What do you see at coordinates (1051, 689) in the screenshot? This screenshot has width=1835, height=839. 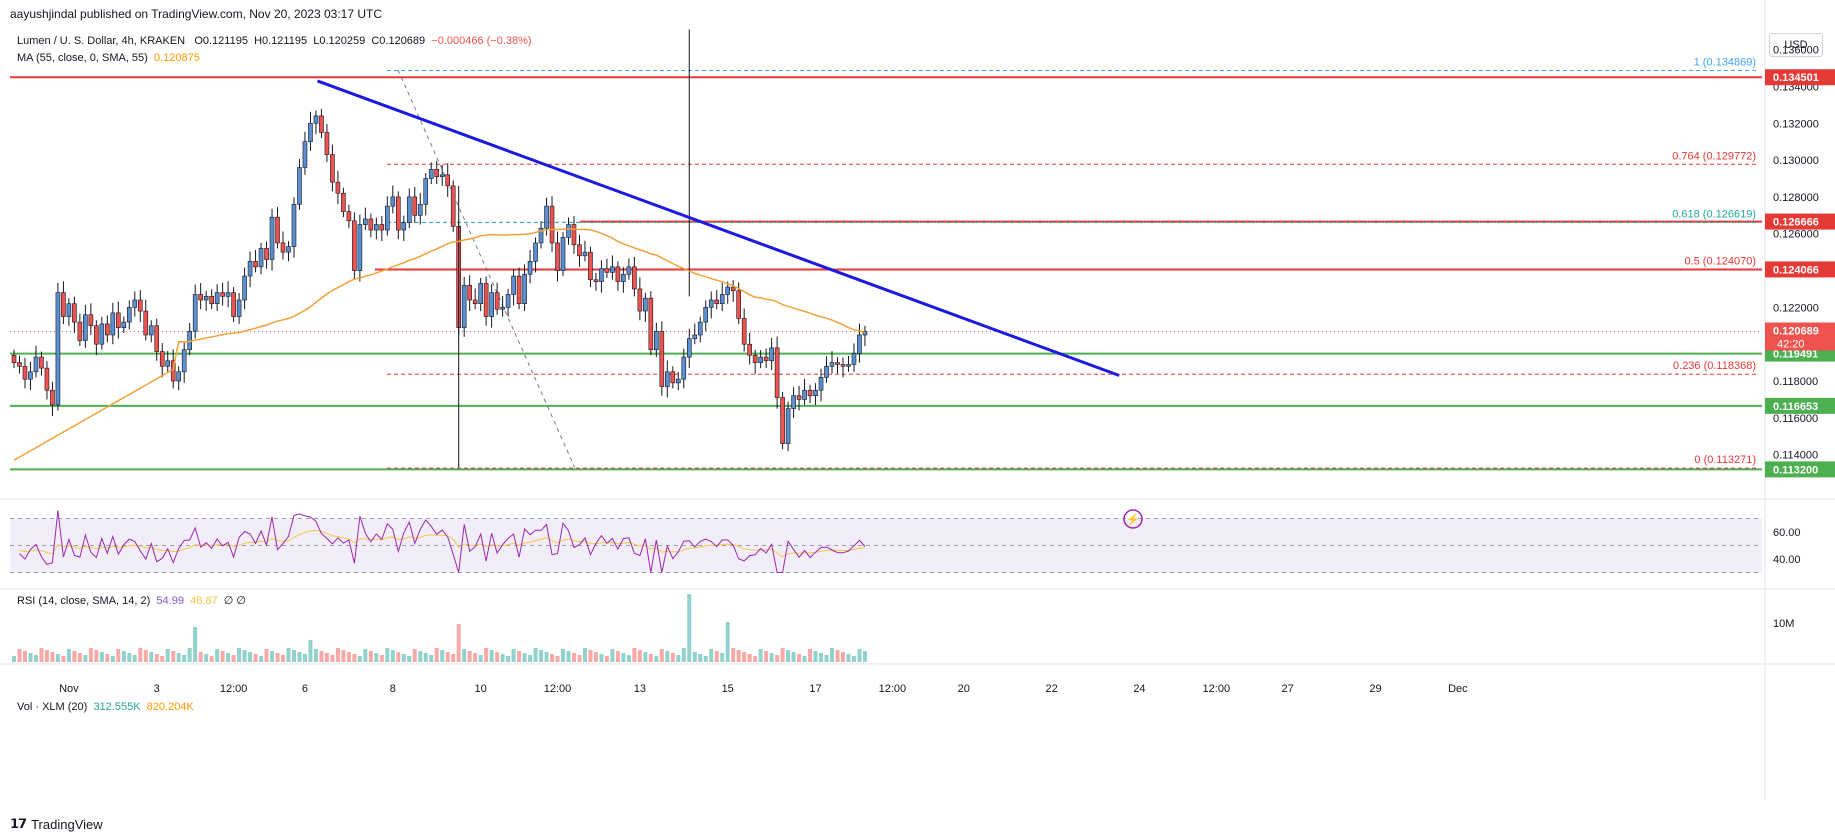 I see `x-tick-label: 22` at bounding box center [1051, 689].